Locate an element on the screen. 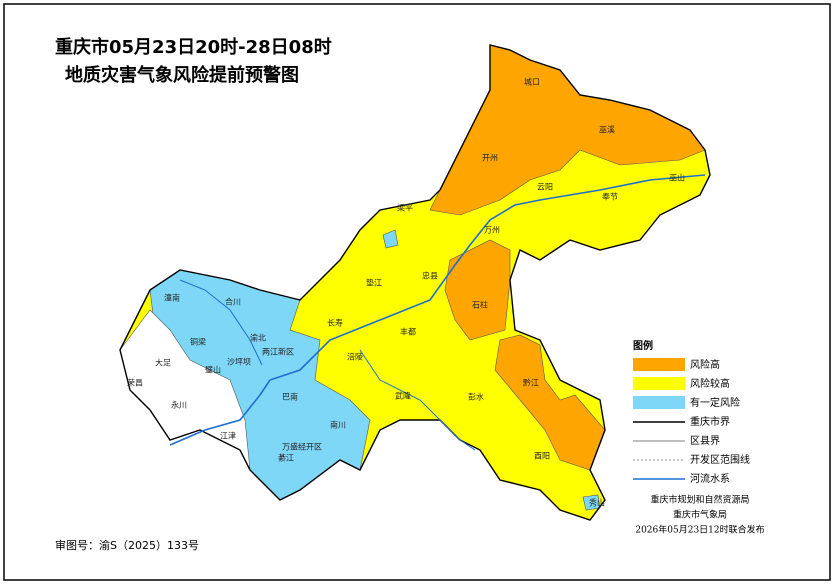  district-label: 大足 is located at coordinates (163, 363).